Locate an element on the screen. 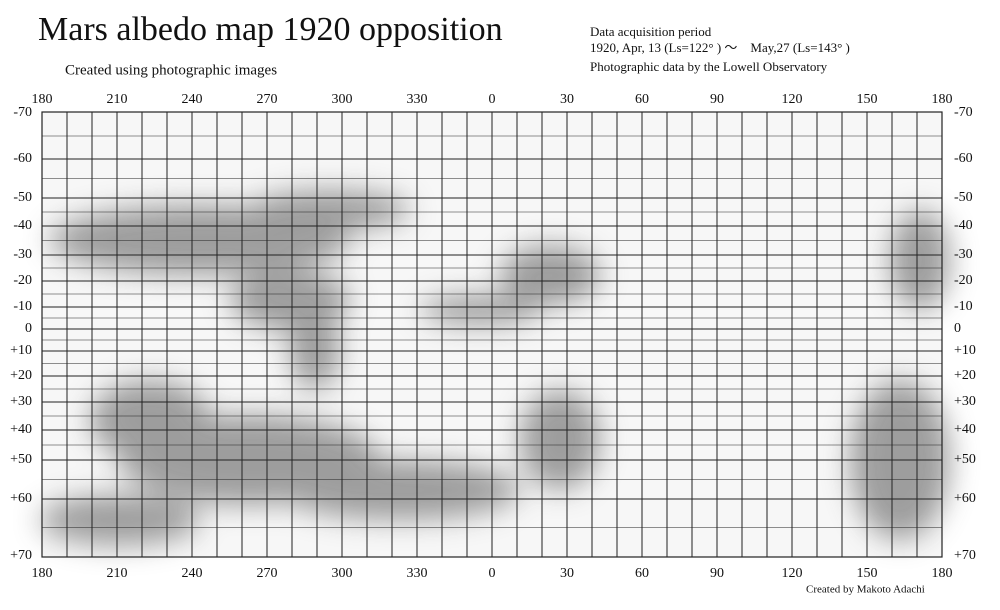  credit: Created by Makoto Adachi is located at coordinates (865, 590).